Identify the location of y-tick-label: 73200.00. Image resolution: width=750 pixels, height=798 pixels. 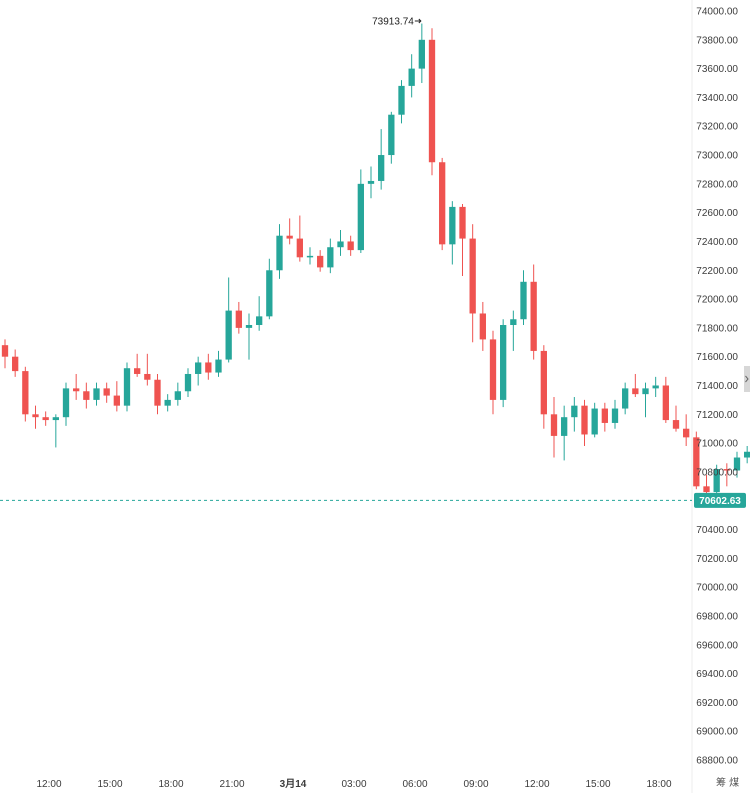
(717, 127).